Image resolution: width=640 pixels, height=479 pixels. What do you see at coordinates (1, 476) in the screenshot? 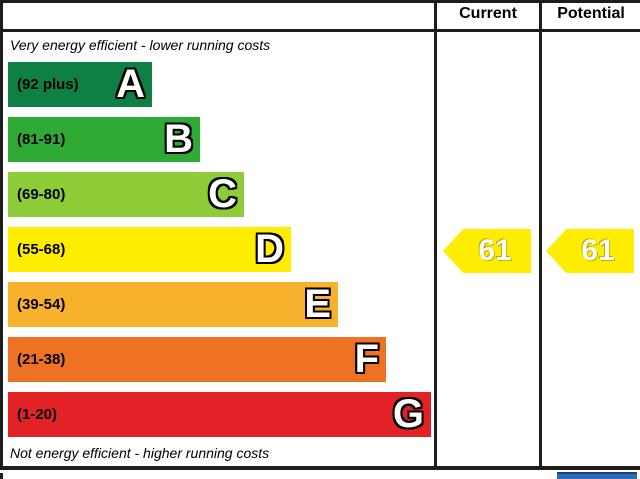
I see `next-section-left-border` at bounding box center [1, 476].